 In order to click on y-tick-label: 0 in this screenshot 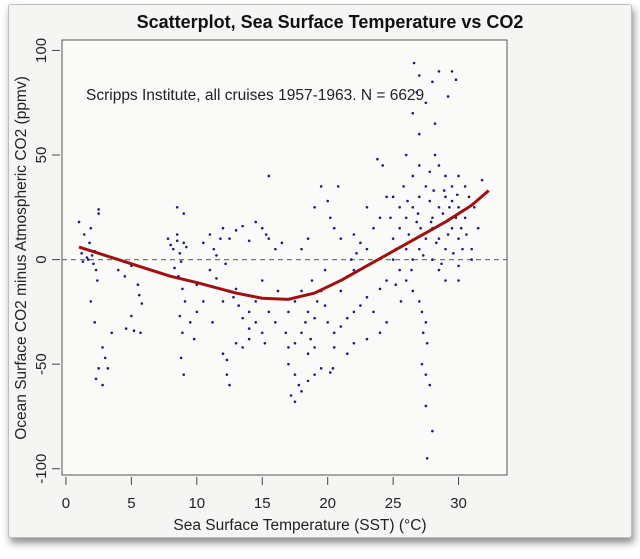, I will do `click(41, 259)`.